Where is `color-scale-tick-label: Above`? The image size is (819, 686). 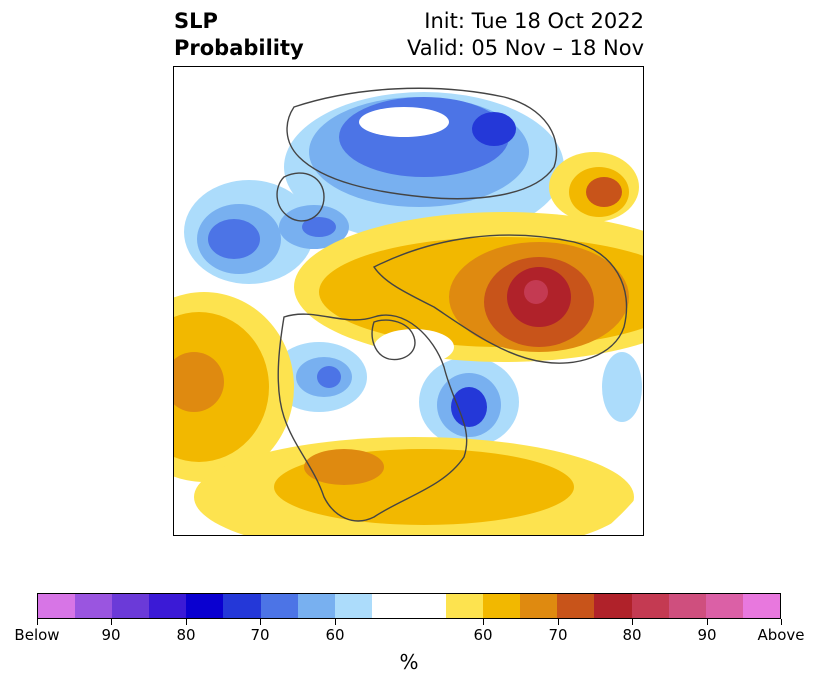 color-scale-tick-label: Above is located at coordinates (781, 635).